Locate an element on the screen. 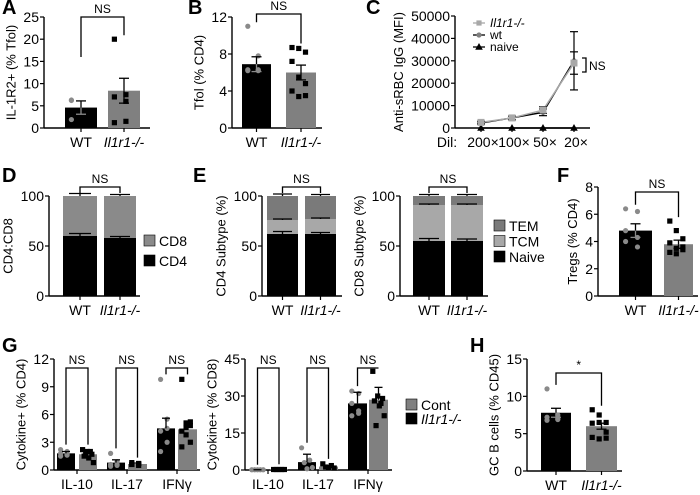  legend-label: TCM is located at coordinates (524, 242).